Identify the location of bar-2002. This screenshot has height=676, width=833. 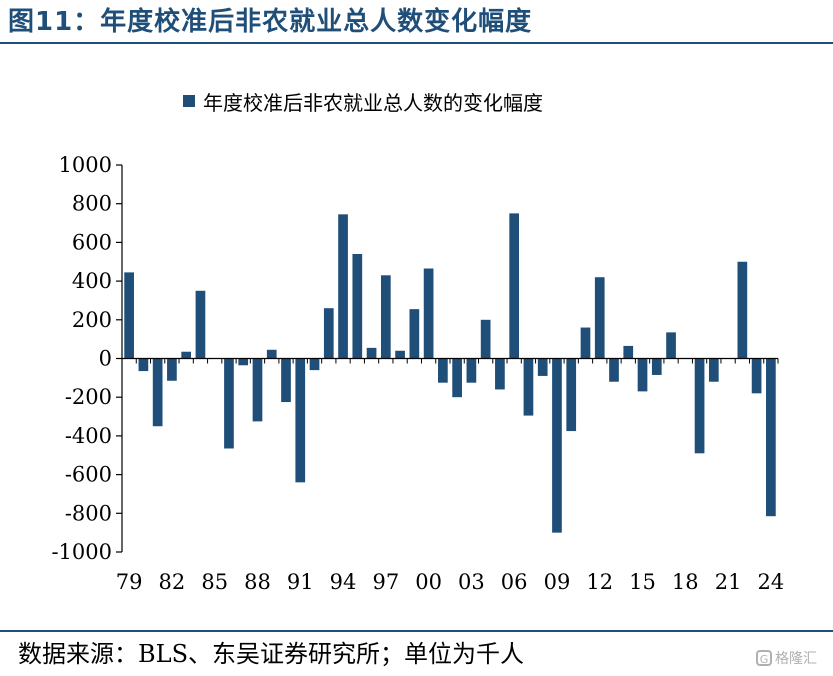
(457, 378).